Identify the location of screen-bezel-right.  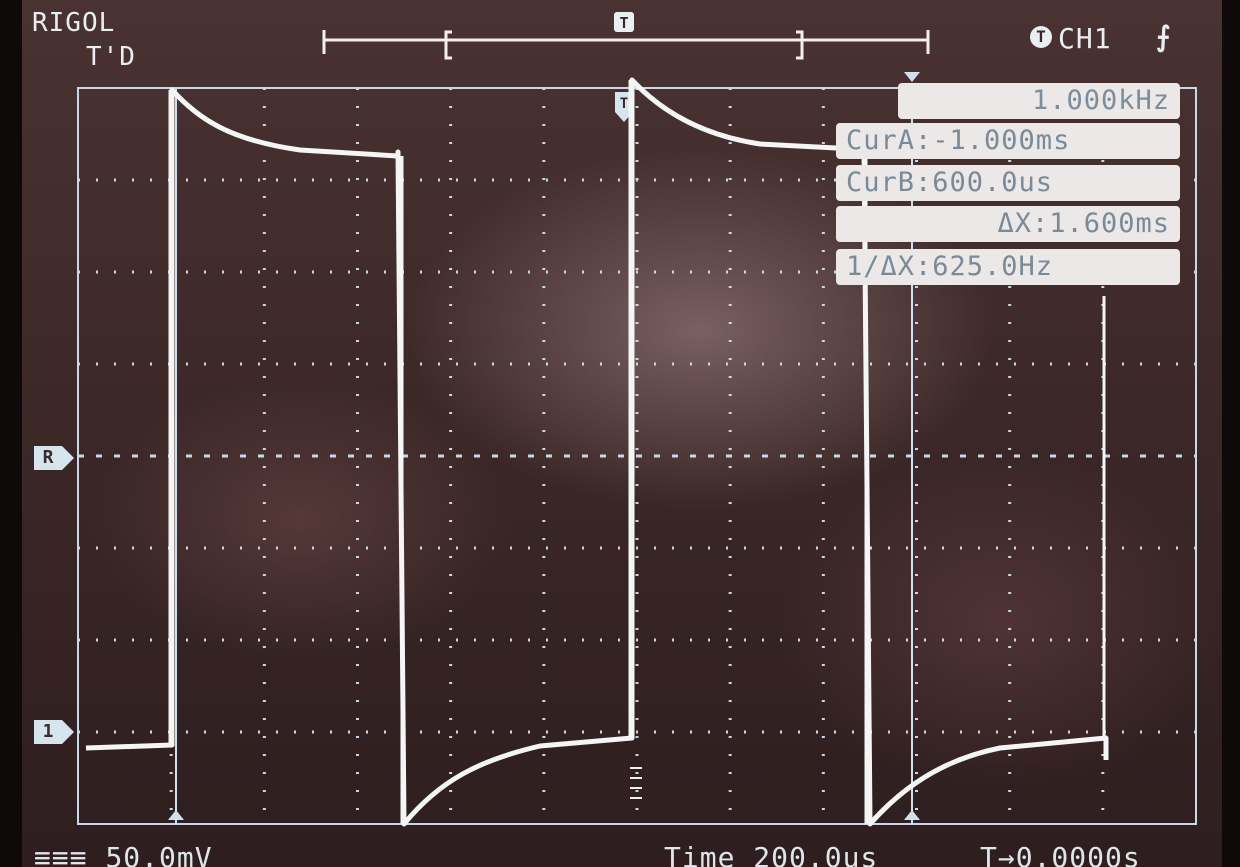
(1231, 433).